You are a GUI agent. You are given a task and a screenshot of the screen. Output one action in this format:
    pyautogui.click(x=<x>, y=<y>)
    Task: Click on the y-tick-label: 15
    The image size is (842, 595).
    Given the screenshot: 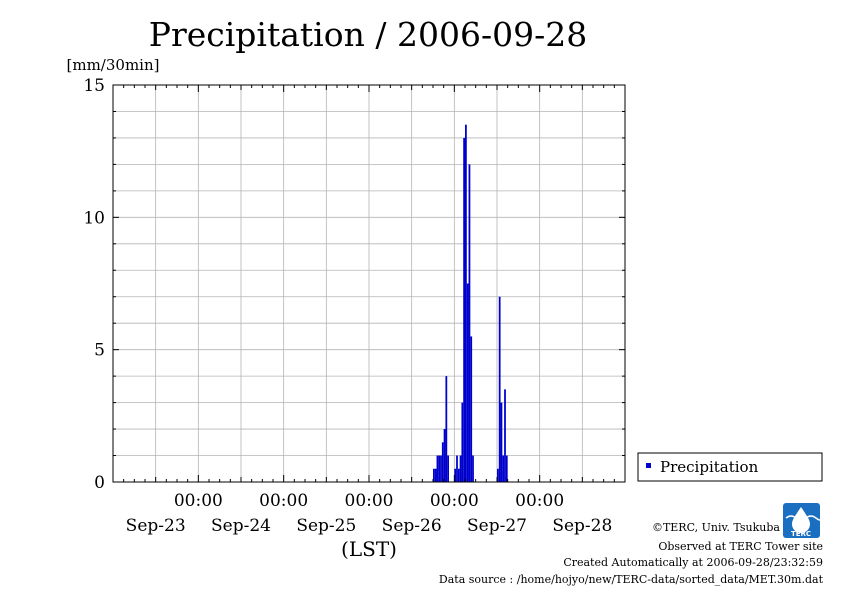 What is the action you would take?
    pyautogui.click(x=94, y=86)
    